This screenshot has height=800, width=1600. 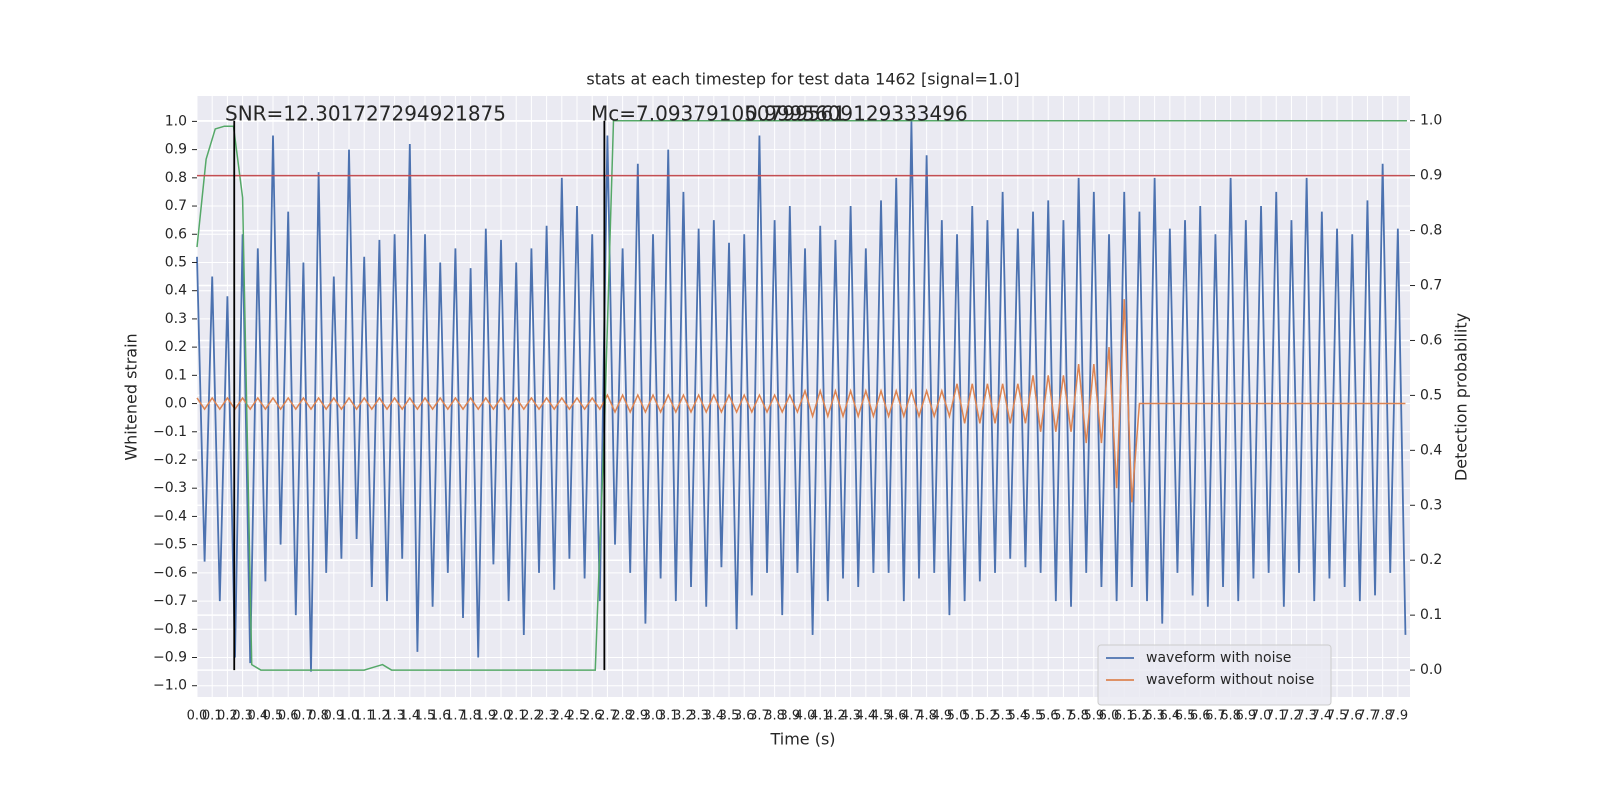 What do you see at coordinates (668, 716) in the screenshot?
I see `x-tick-label: 3.1` at bounding box center [668, 716].